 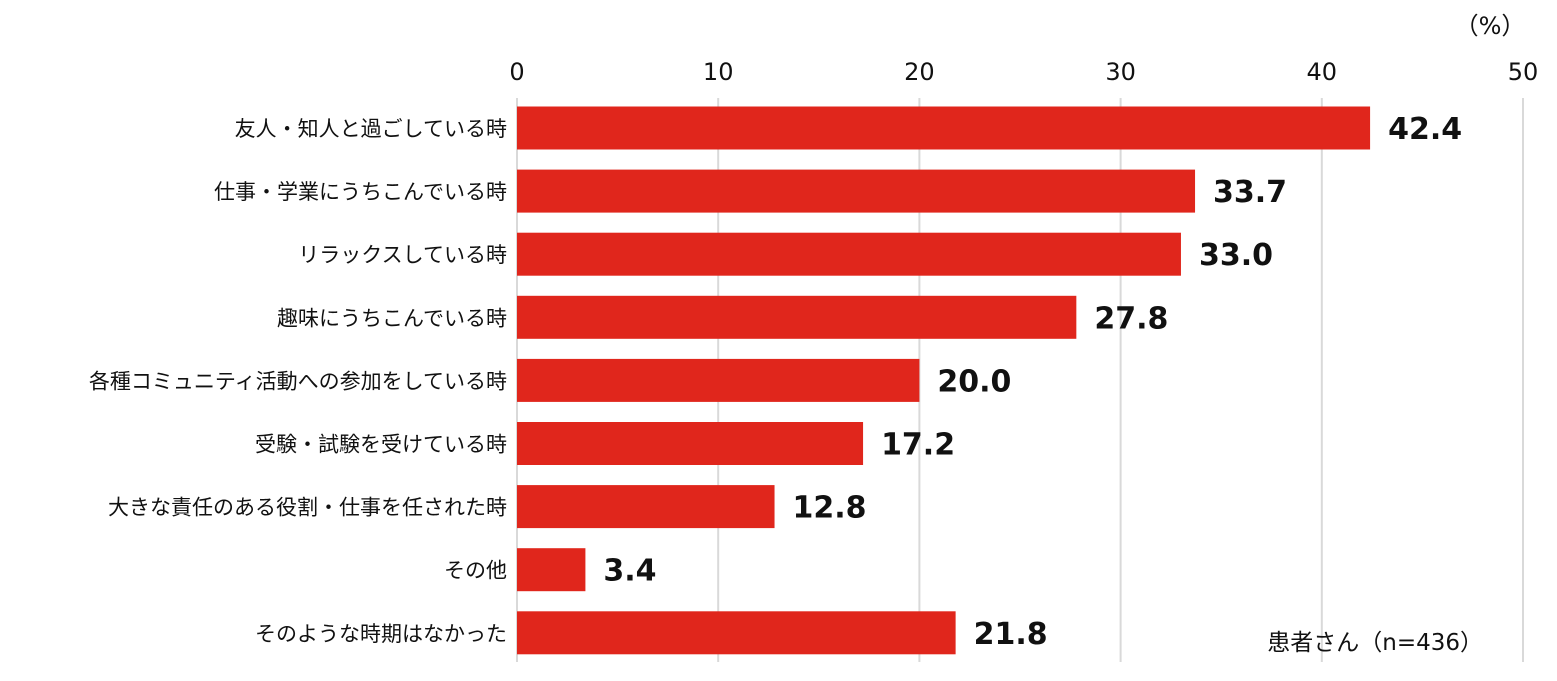 I want to click on x-tick-label: 50, so click(x=1523, y=72).